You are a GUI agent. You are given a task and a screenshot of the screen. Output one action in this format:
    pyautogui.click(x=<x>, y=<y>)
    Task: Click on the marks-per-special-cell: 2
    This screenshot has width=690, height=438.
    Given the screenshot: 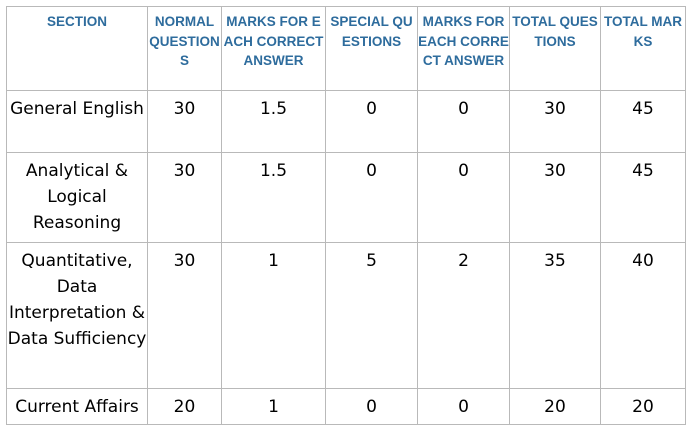 What is the action you would take?
    pyautogui.click(x=463, y=315)
    